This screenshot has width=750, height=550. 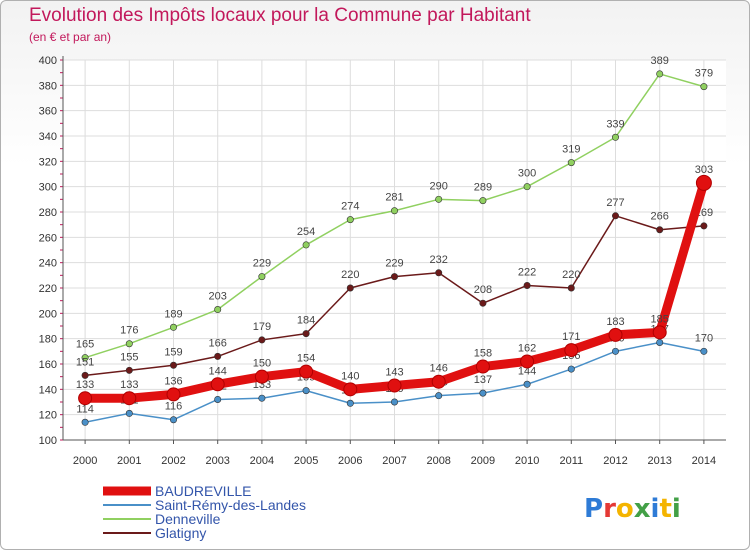 What do you see at coordinates (48, 213) in the screenshot?
I see `y-tick-label: 280` at bounding box center [48, 213].